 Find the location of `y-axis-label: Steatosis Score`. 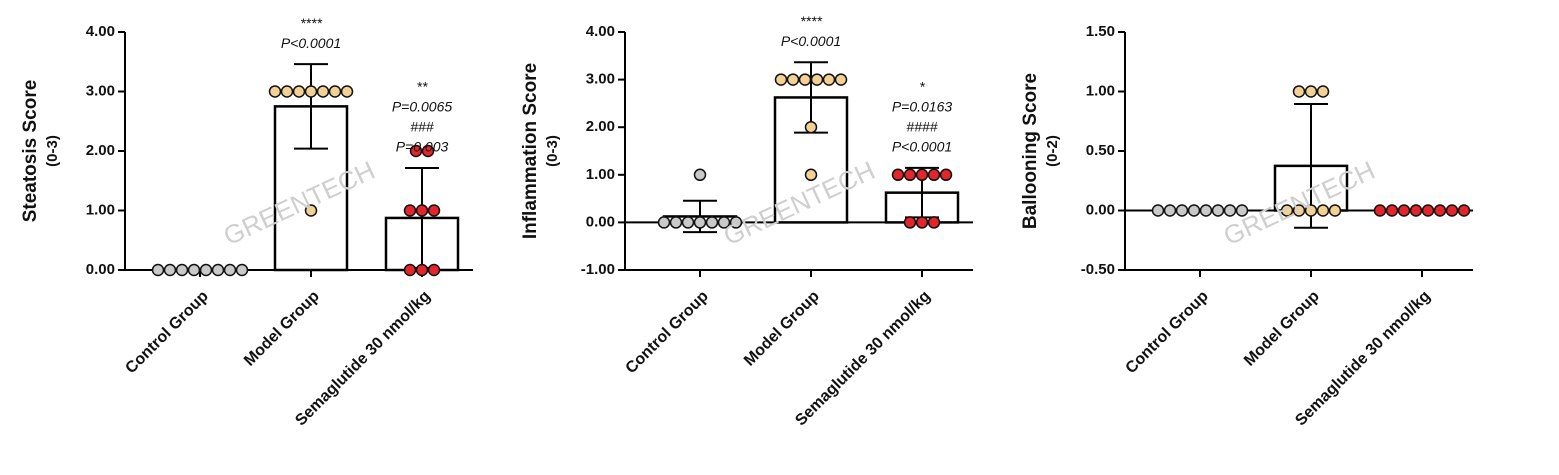

y-axis-label: Steatosis Score is located at coordinates (30, 151).